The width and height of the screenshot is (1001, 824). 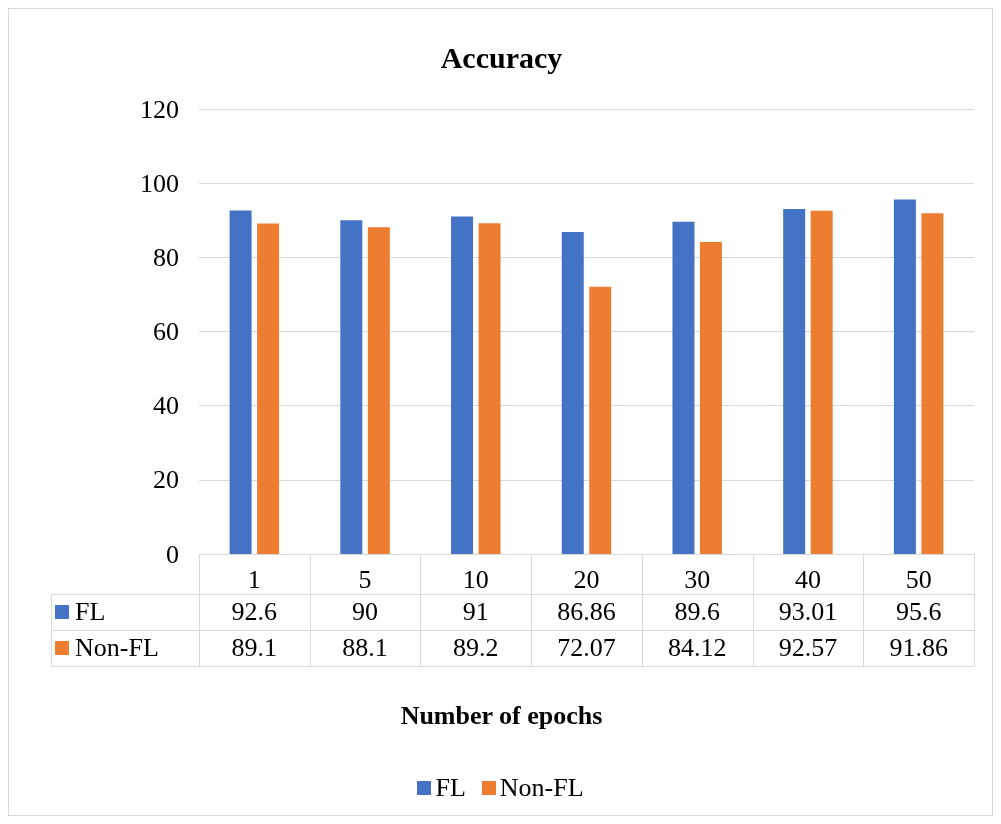 What do you see at coordinates (117, 648) in the screenshot?
I see `legend-label: Non-FL` at bounding box center [117, 648].